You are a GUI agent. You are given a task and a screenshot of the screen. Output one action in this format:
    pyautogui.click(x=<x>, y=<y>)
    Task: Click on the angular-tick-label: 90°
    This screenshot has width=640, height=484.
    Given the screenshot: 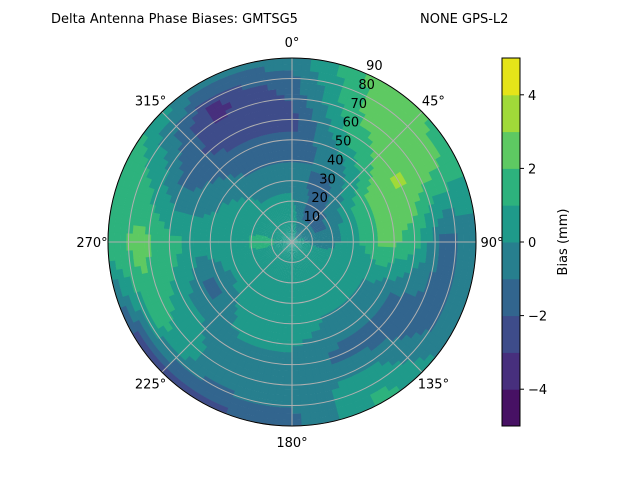 What is the action you would take?
    pyautogui.click(x=491, y=243)
    